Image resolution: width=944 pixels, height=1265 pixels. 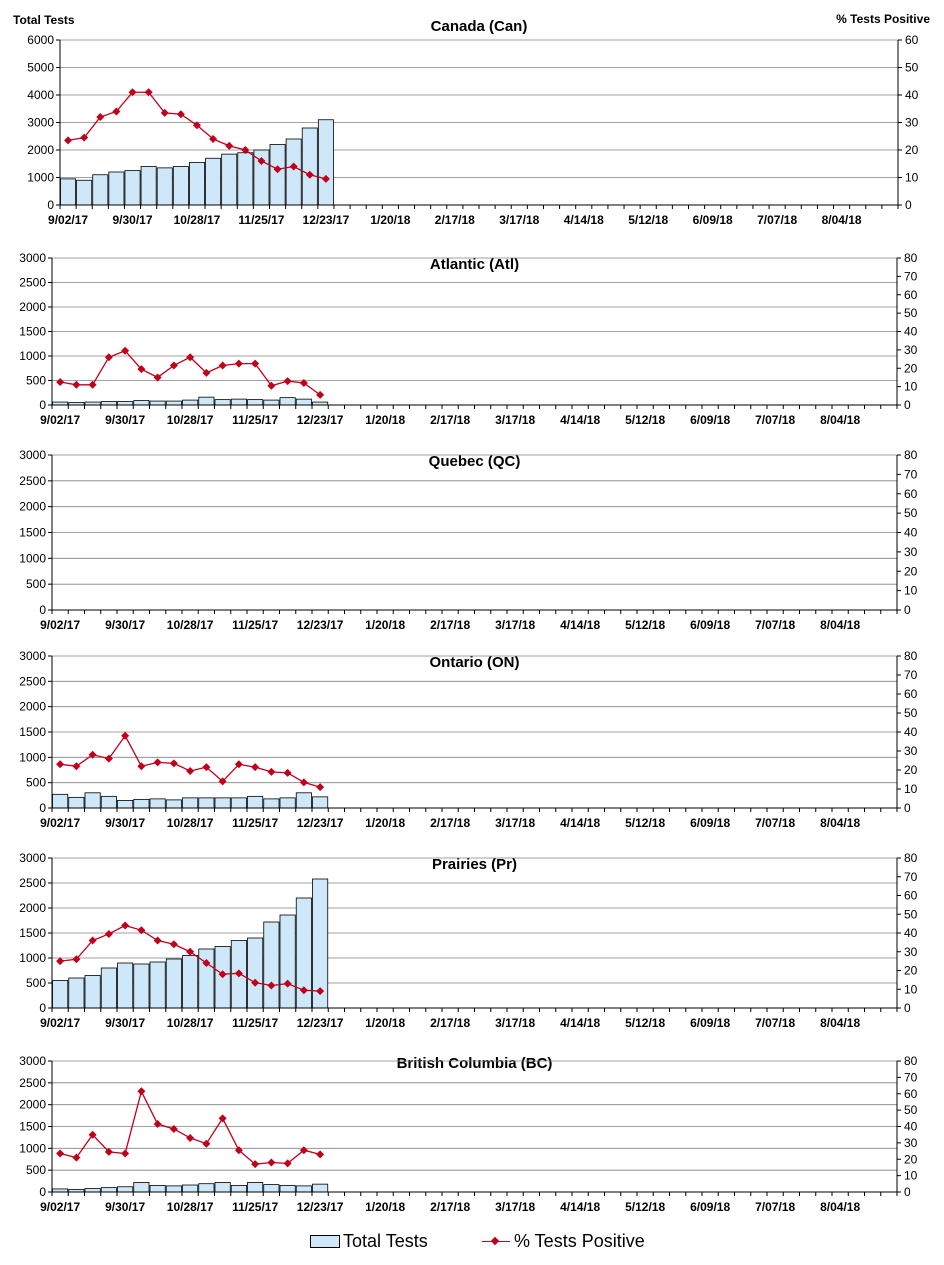 What do you see at coordinates (475, 662) in the screenshot?
I see `chart-title: Ontario (ON)` at bounding box center [475, 662].